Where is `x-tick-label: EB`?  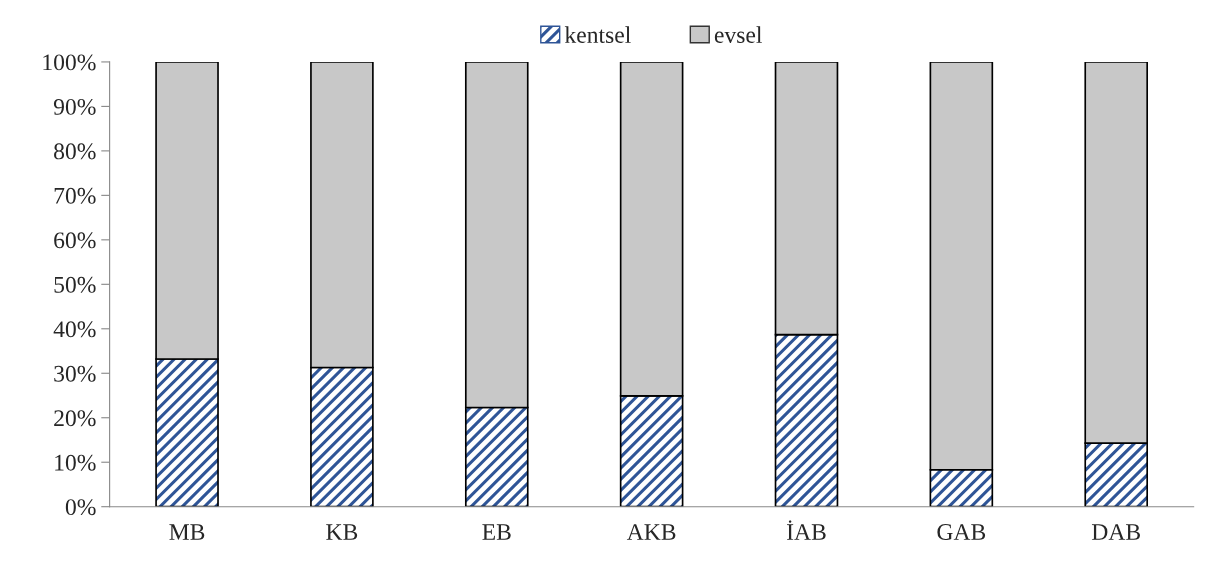 x-tick-label: EB is located at coordinates (496, 532).